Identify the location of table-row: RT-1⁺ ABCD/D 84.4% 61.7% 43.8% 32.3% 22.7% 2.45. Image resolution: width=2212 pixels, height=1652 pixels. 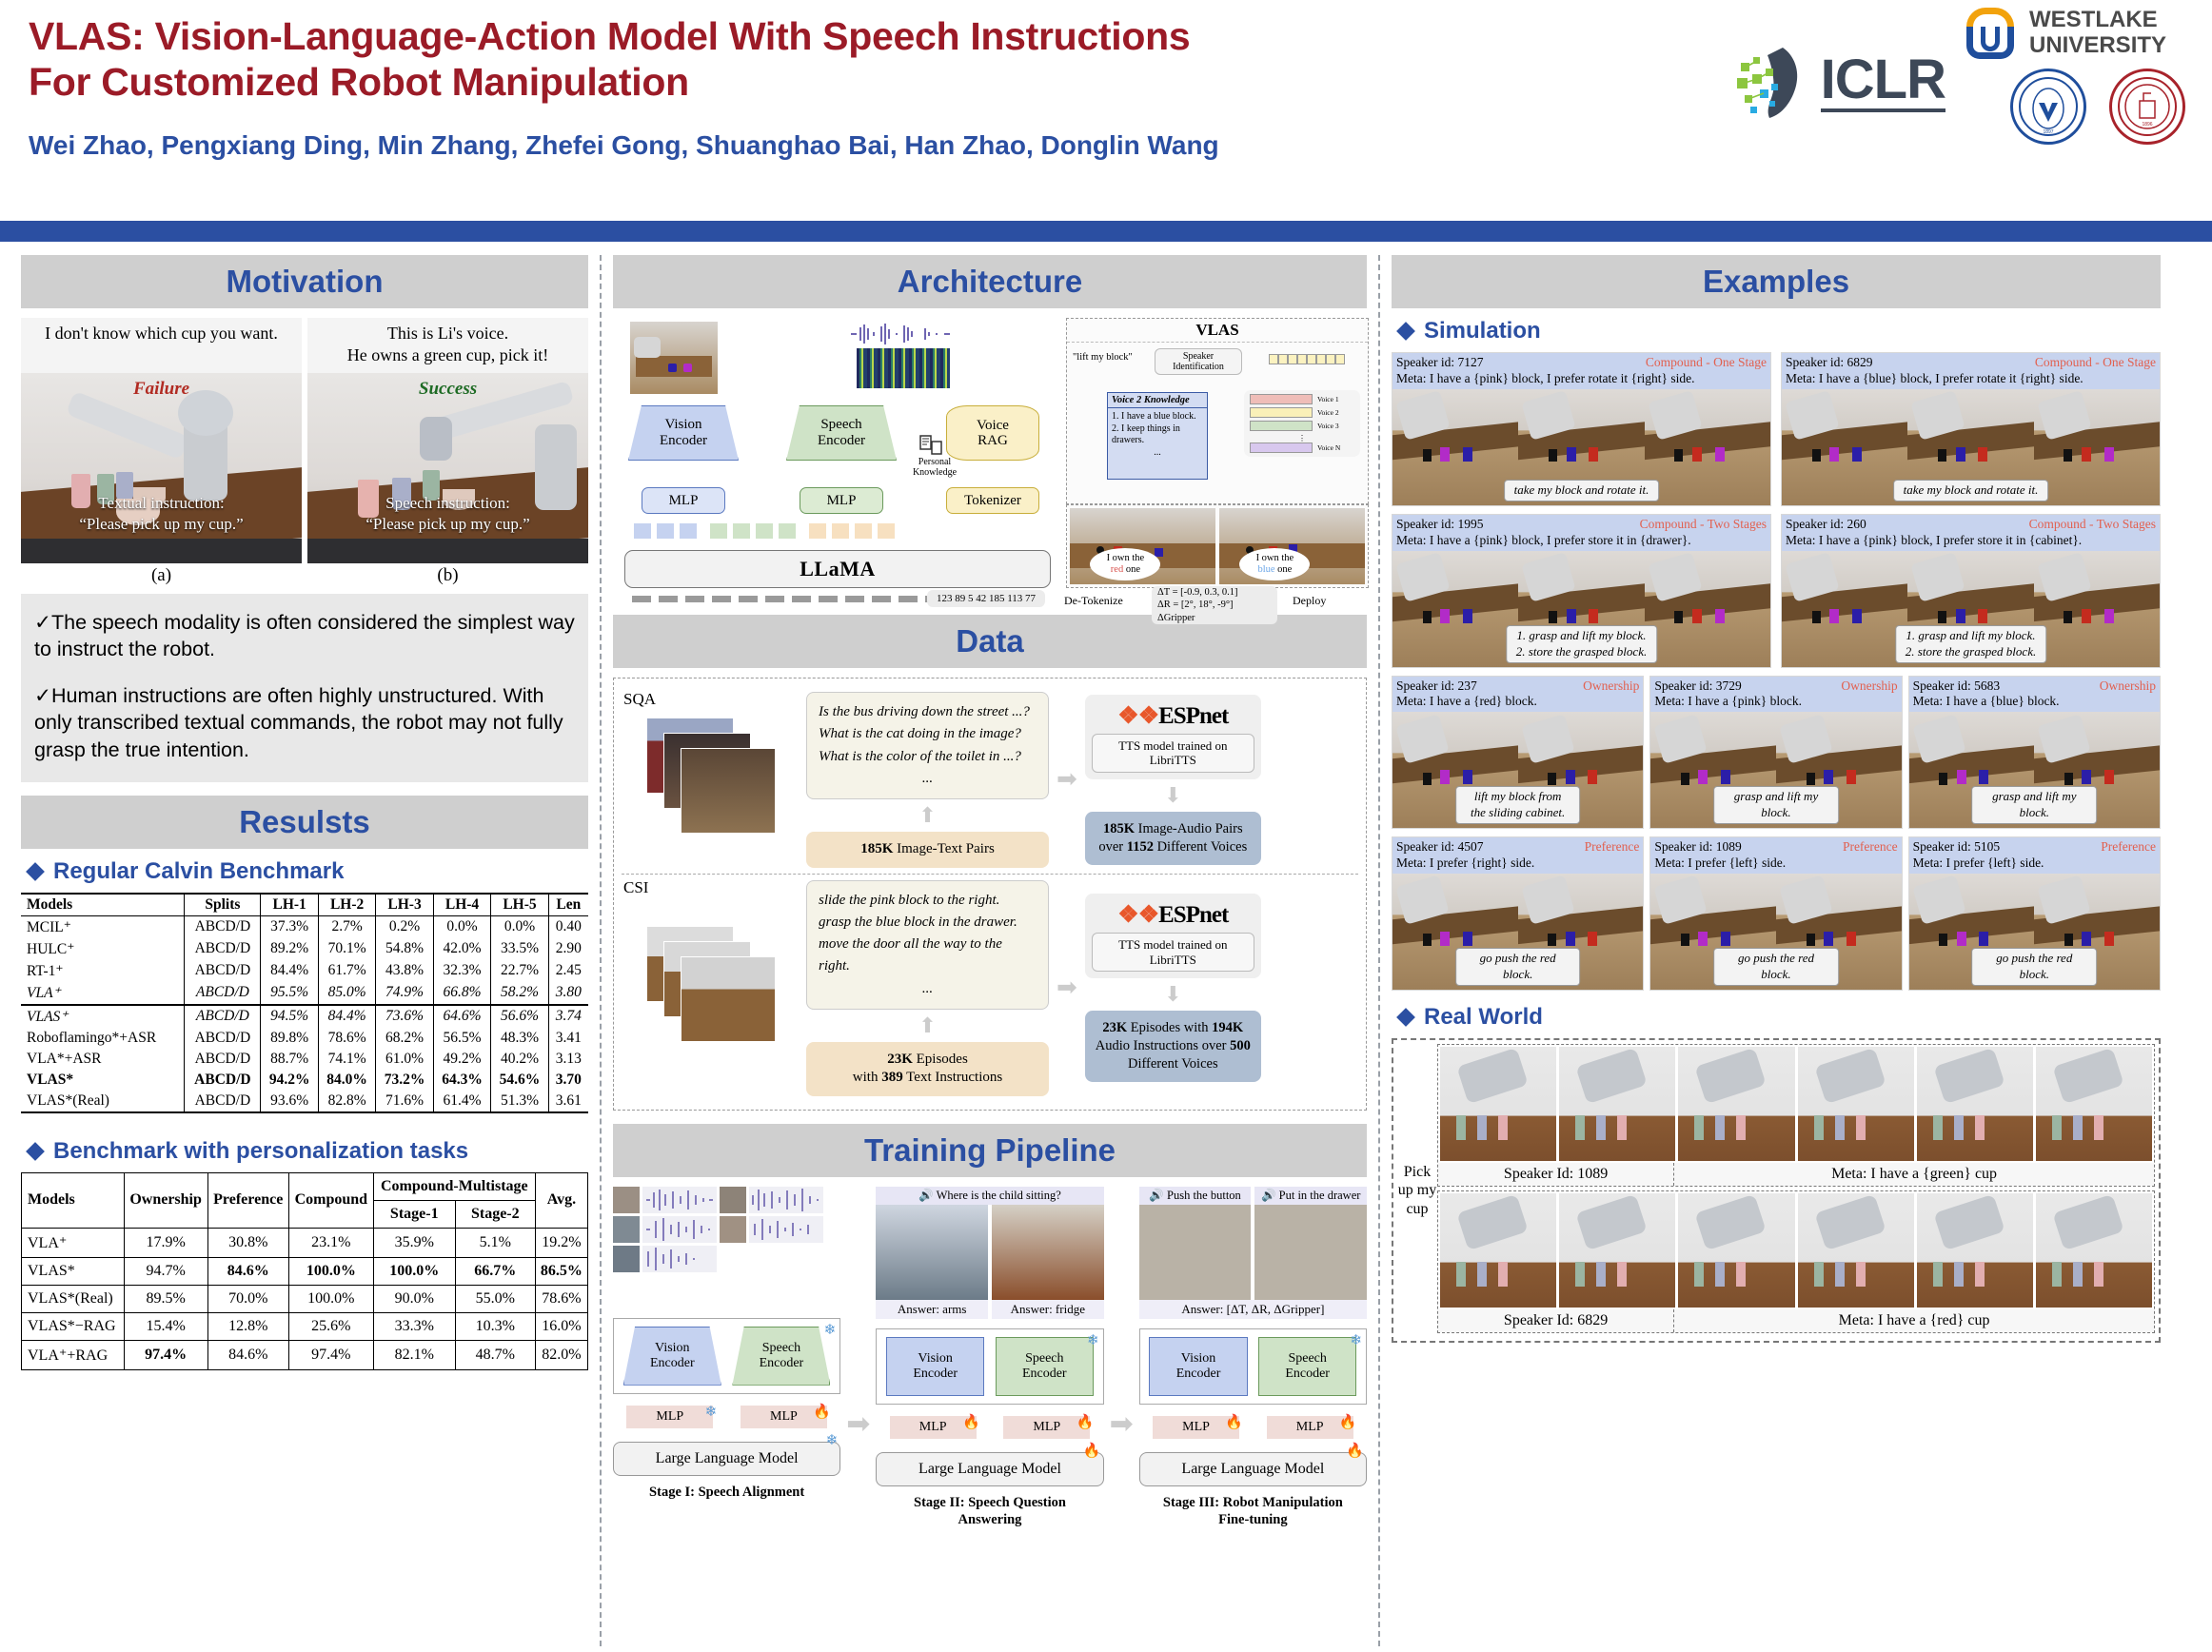
(304, 971).